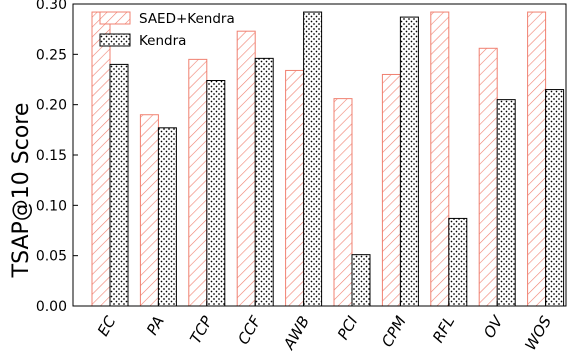  I want to click on bar-rfl-kendra, so click(458, 262).